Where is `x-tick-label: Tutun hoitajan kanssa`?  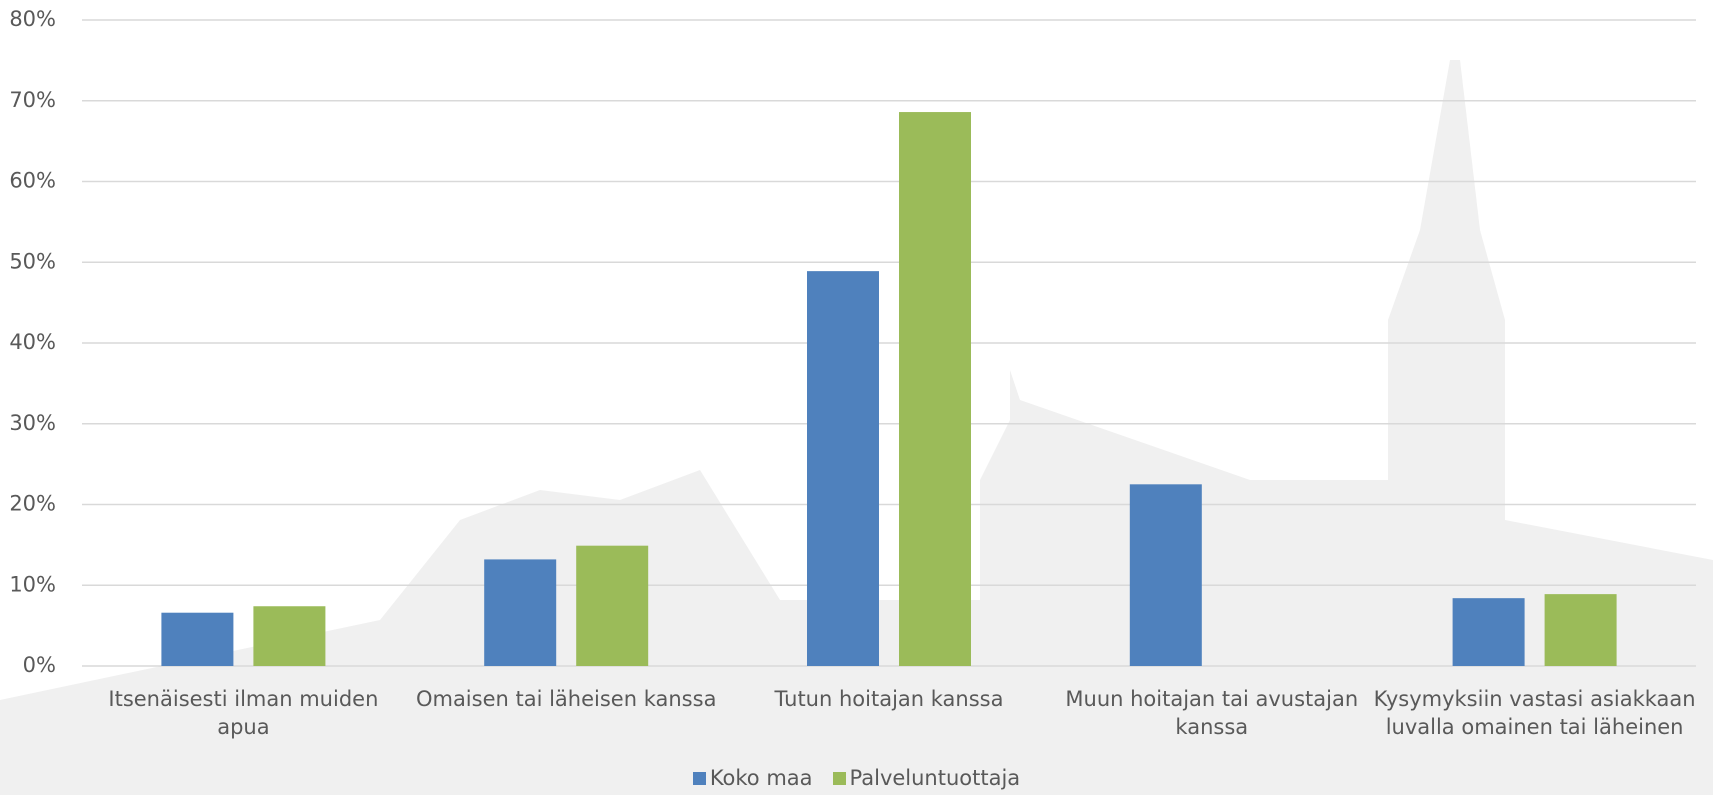 x-tick-label: Tutun hoitajan kanssa is located at coordinates (889, 699).